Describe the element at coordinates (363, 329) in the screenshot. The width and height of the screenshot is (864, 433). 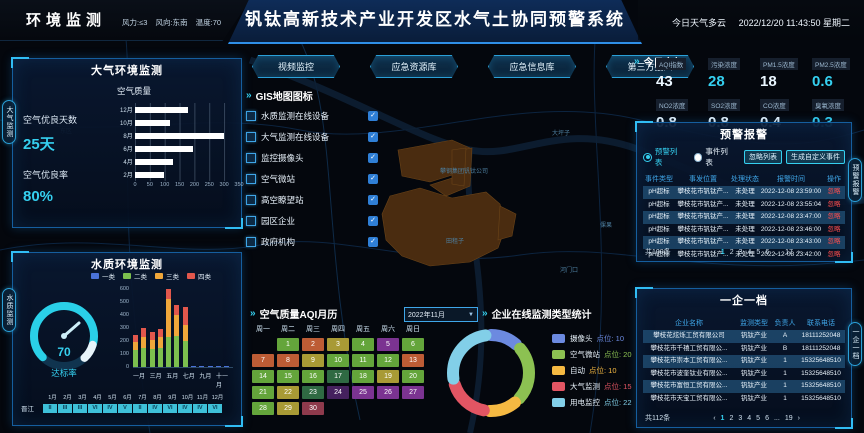
I see `weekday-label: 周五` at that location.